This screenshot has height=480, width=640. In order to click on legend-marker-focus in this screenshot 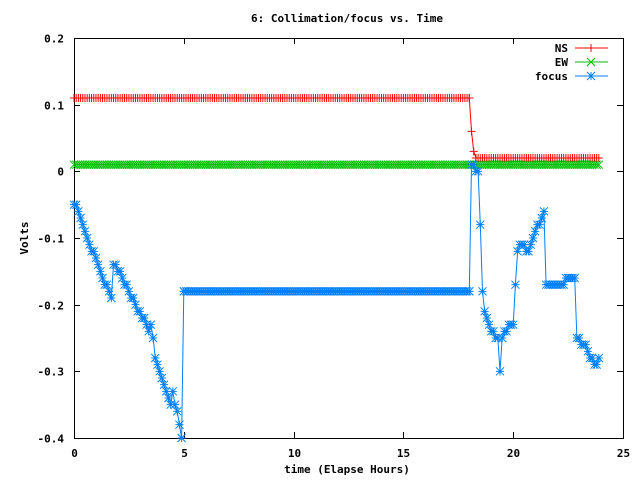, I will do `click(591, 76)`.